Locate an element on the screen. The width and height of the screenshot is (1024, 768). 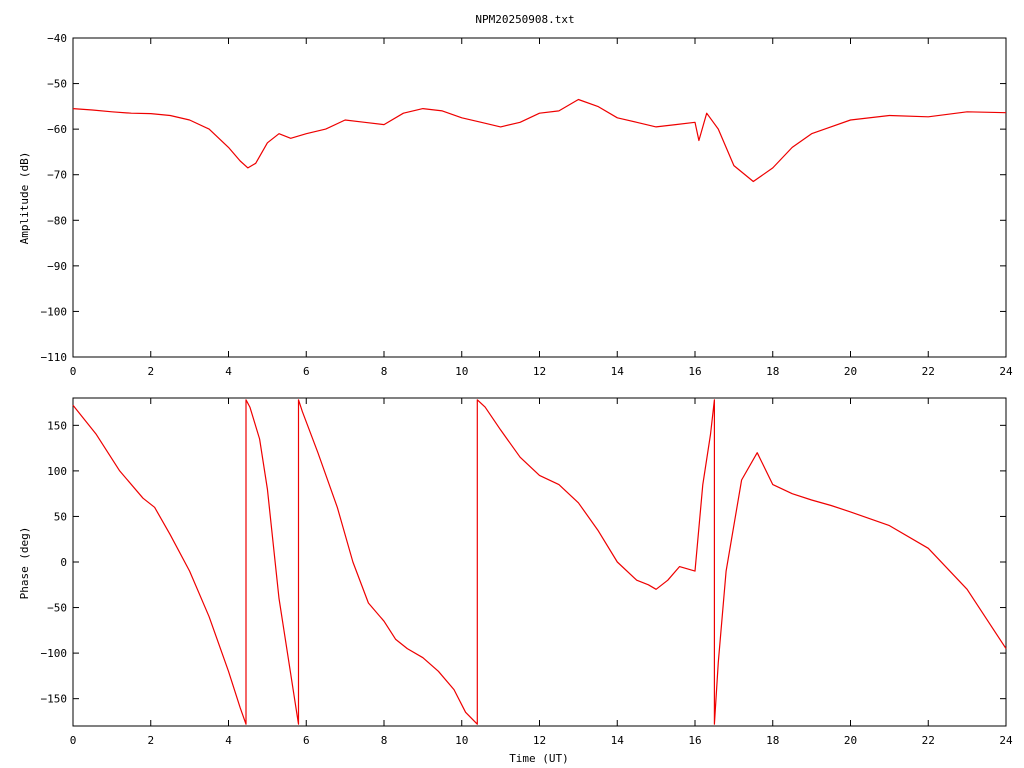
amplitude-x-tick-label: 14 is located at coordinates (618, 371).